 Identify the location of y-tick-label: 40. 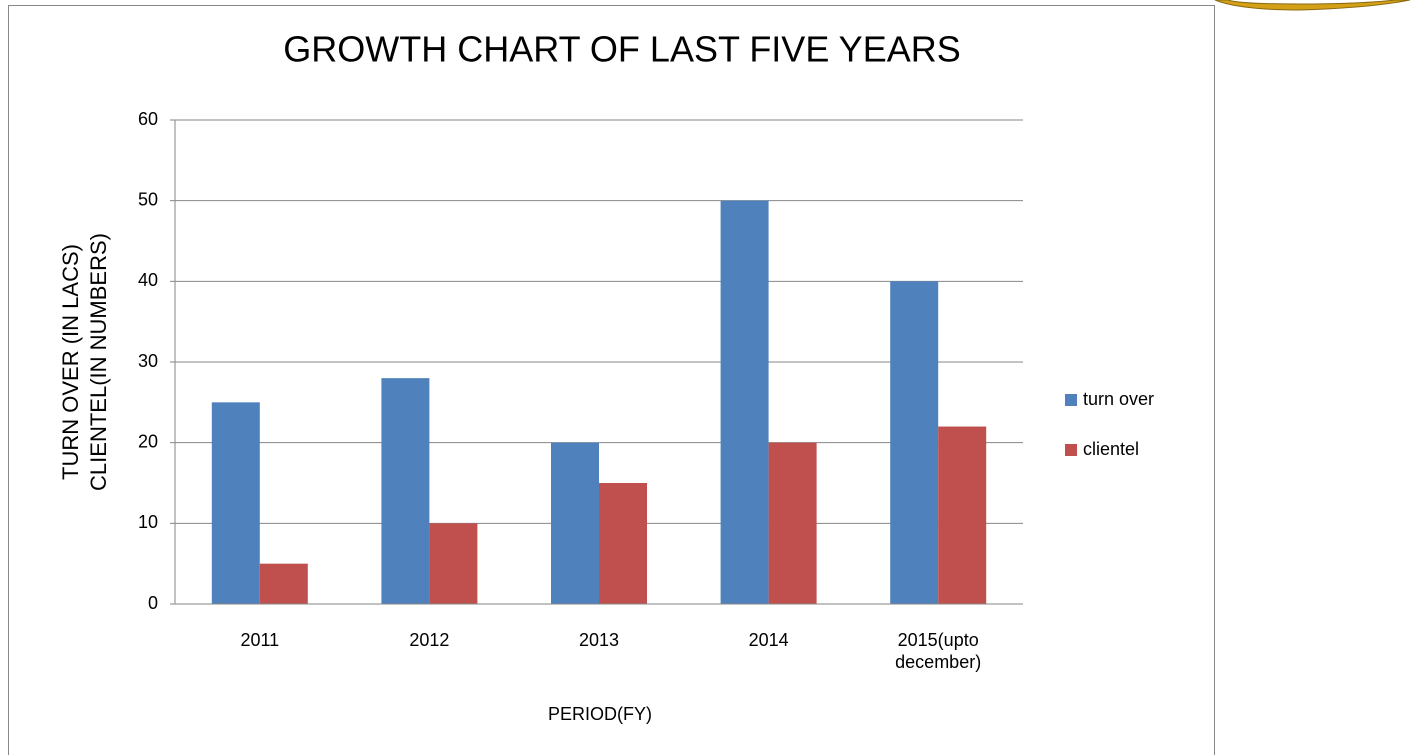
(148, 280).